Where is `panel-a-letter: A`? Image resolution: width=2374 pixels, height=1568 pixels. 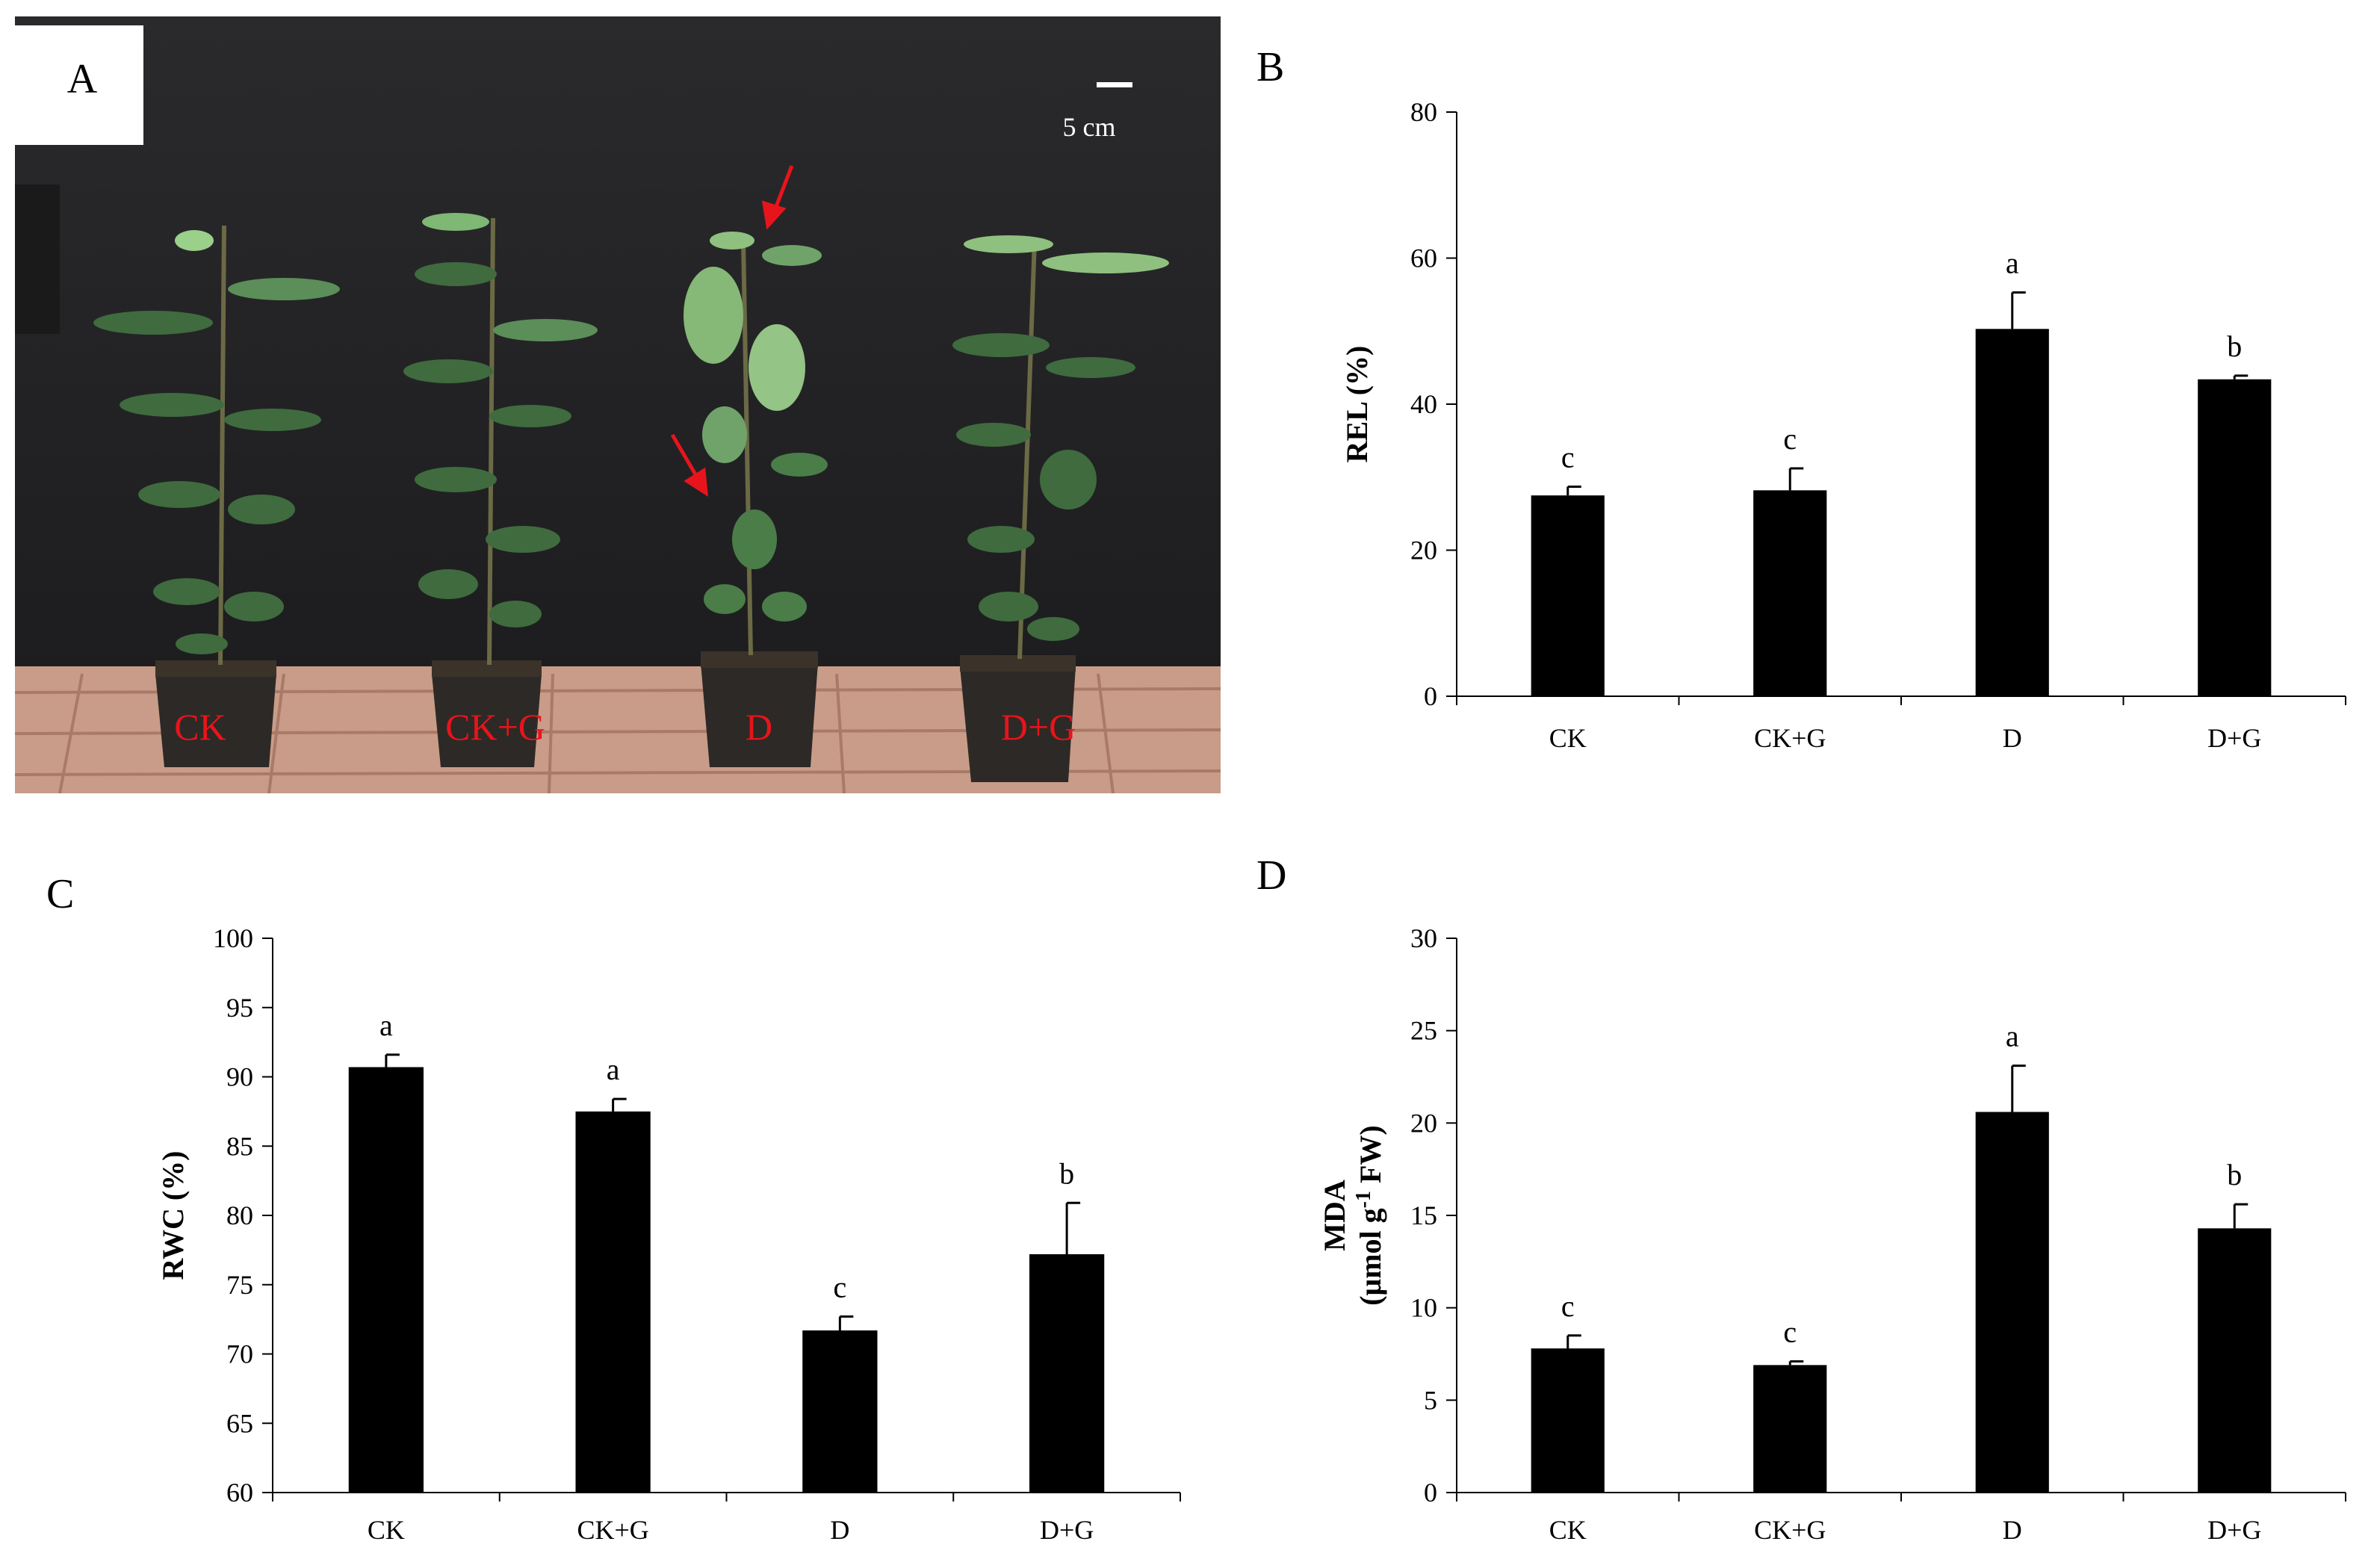 panel-a-letter: A is located at coordinates (82, 79).